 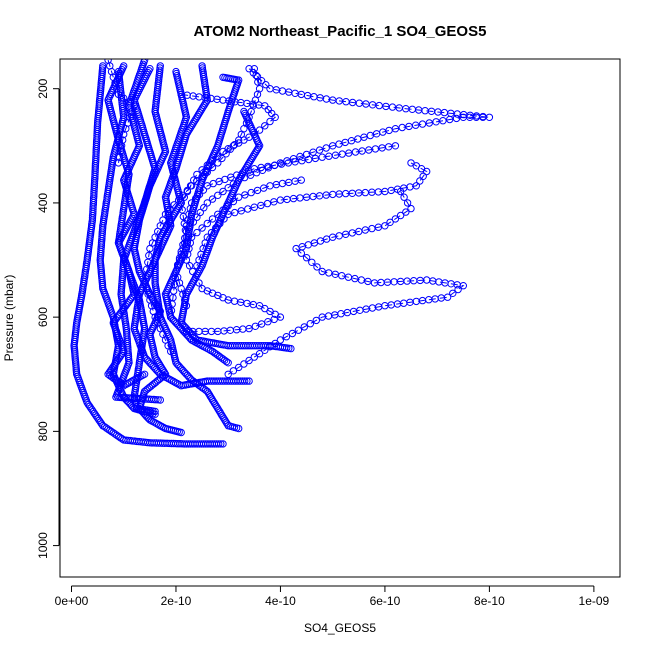 What do you see at coordinates (43, 88) in the screenshot?
I see `y-tick-label: 200` at bounding box center [43, 88].